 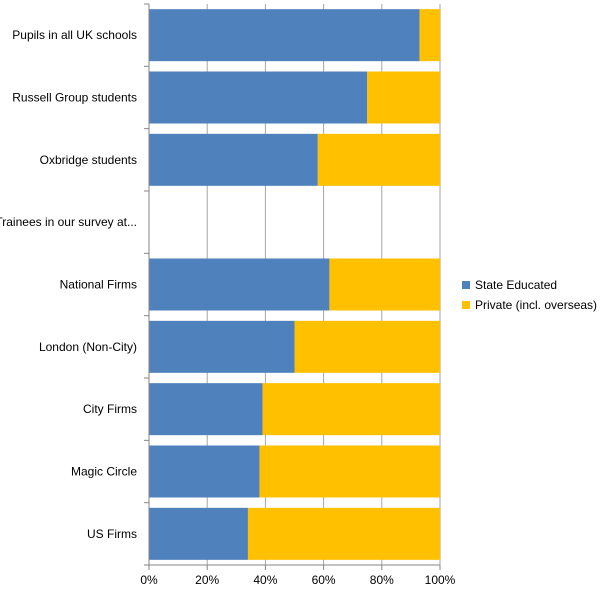 I want to click on x-tick-labels: 0% 20% 40% 60% 80% 100%, so click(x=297, y=580).